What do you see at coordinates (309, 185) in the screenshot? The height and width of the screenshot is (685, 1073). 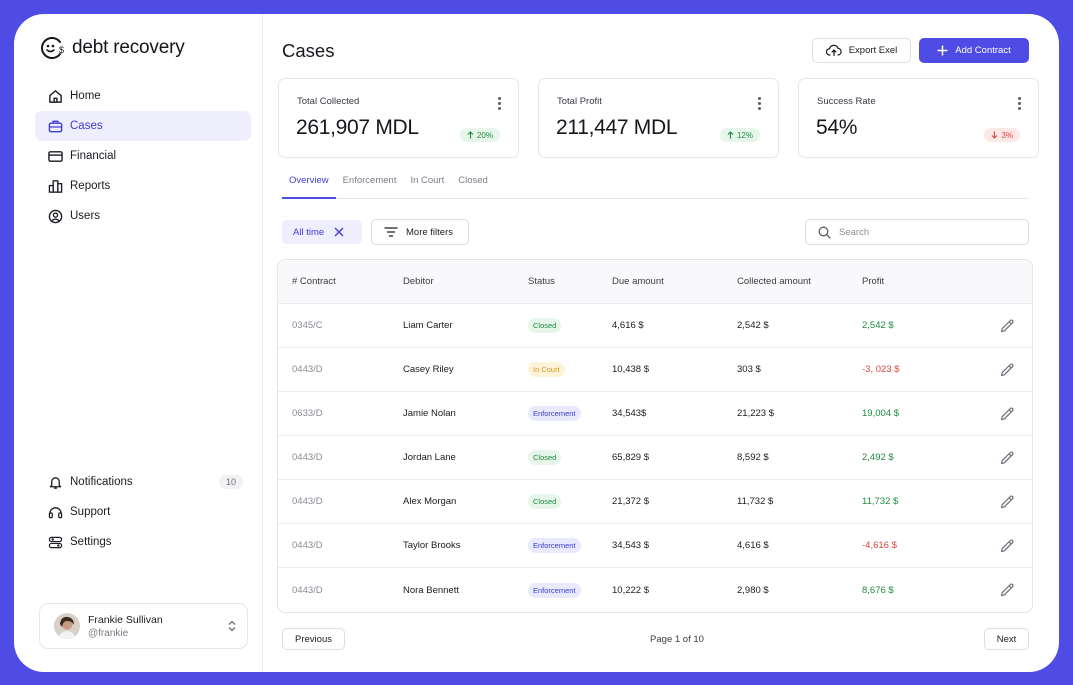 I see `tab-overview: Overview` at bounding box center [309, 185].